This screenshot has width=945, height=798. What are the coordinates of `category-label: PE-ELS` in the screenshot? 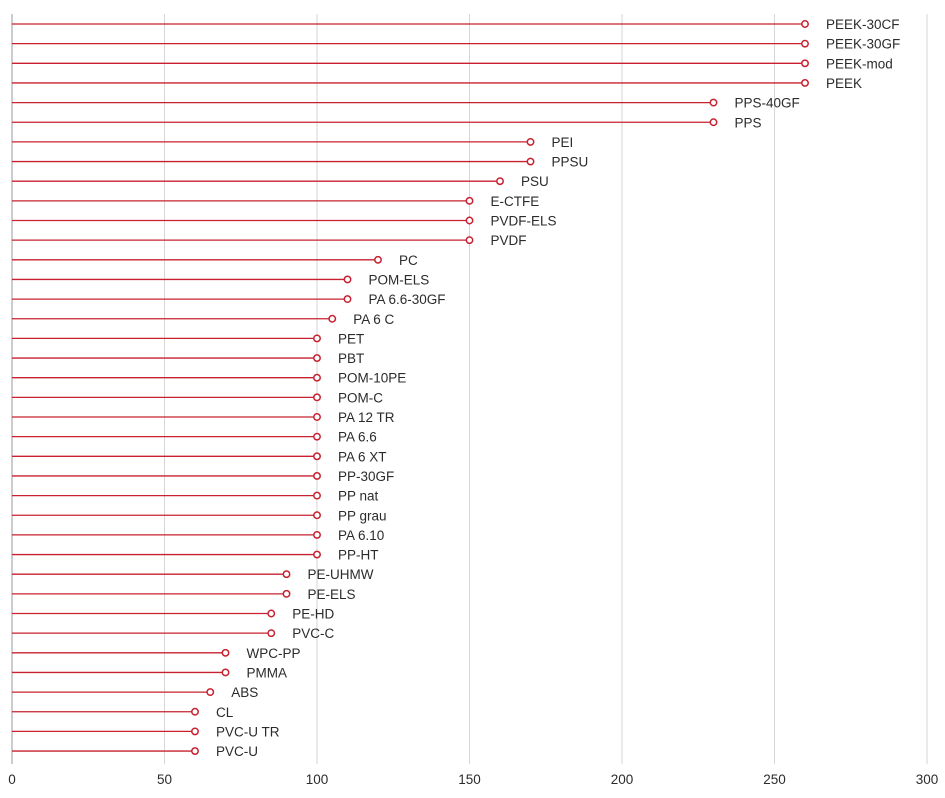 It's located at (332, 594).